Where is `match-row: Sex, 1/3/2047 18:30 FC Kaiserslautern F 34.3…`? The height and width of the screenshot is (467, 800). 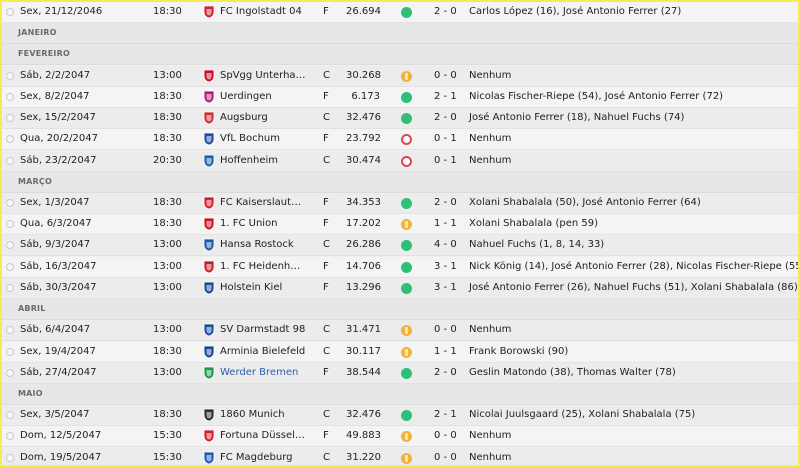
match-row: Sex, 1/3/2047 18:30 FC Kaiserslautern F 34.3… is located at coordinates (400, 203).